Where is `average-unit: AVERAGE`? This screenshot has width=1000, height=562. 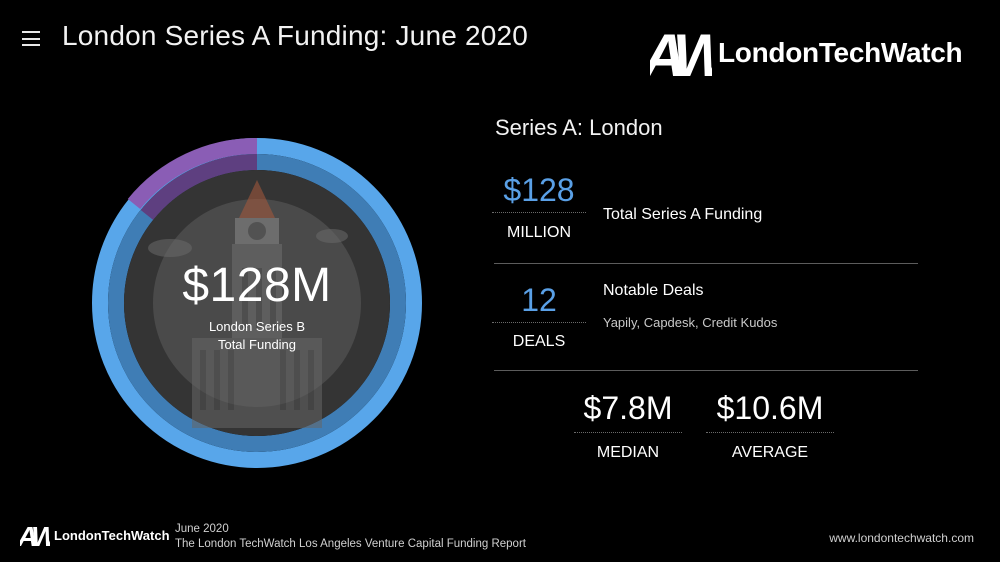
average-unit: AVERAGE is located at coordinates (770, 452).